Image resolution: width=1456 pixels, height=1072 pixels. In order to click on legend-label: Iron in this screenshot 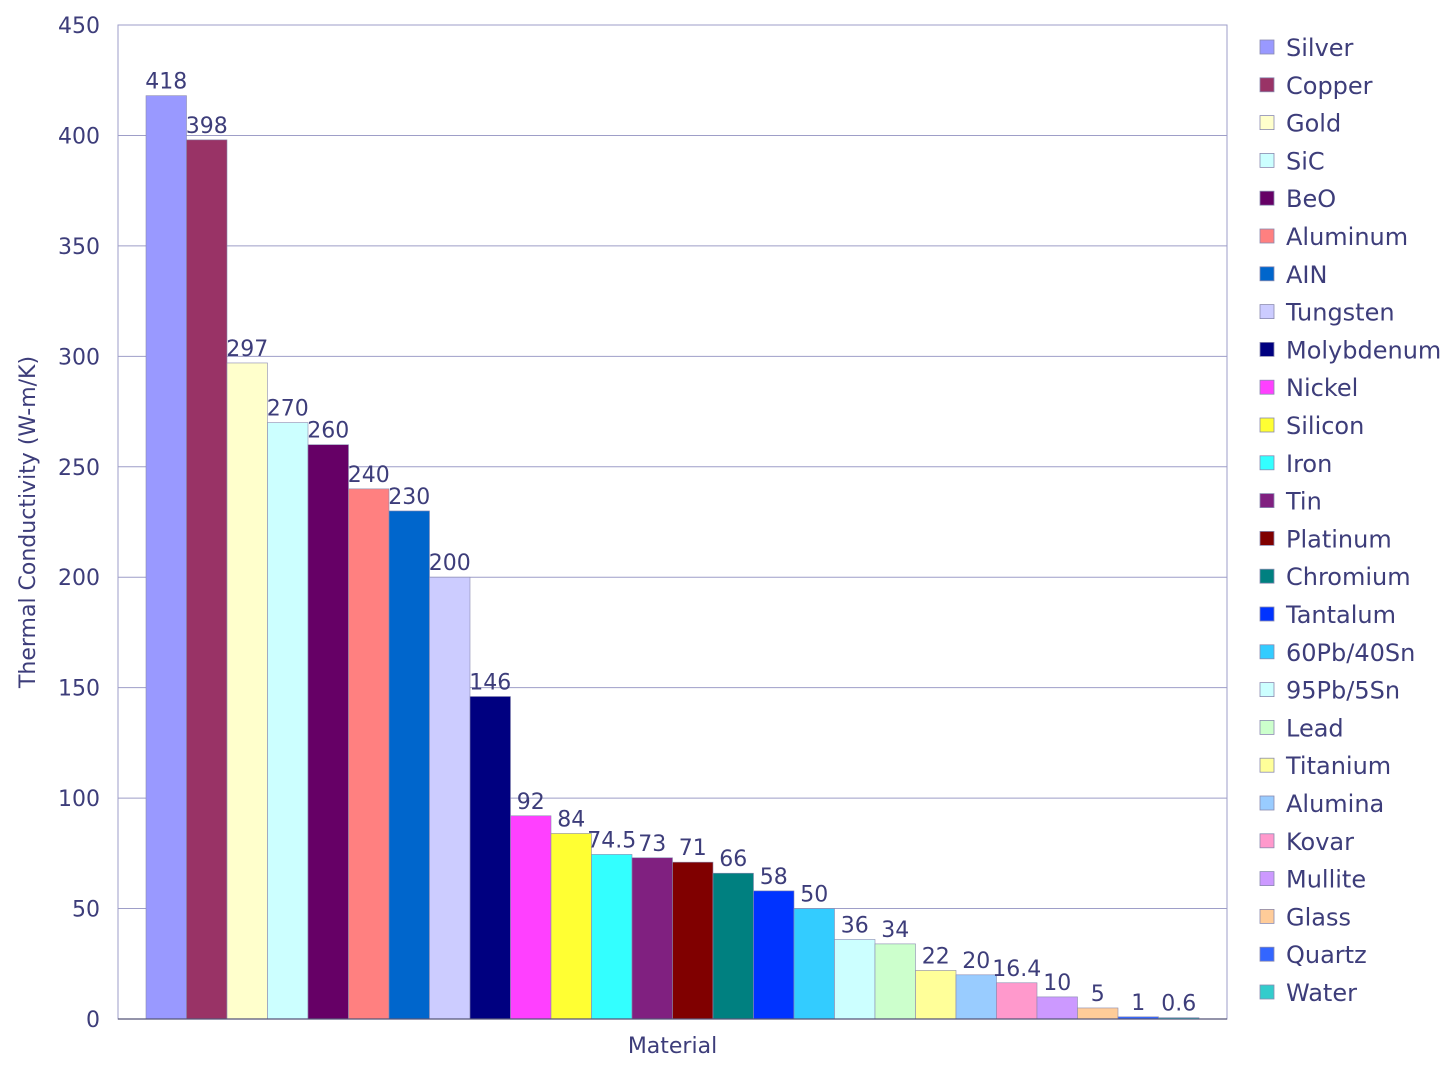, I will do `click(1309, 464)`.